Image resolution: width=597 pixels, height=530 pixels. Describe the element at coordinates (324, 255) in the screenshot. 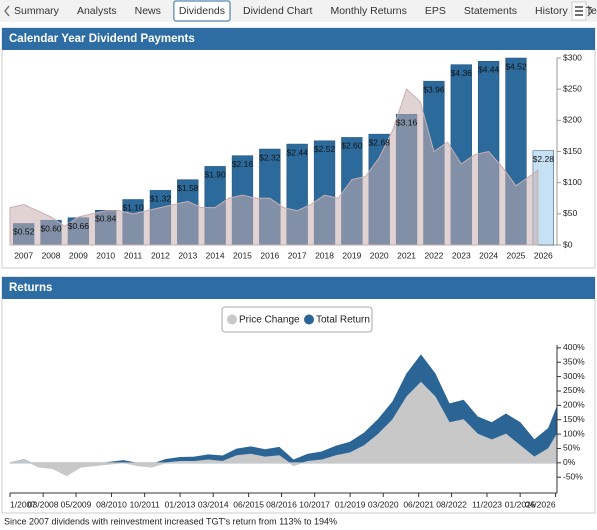

I see `x-tick-label: 2018` at that location.